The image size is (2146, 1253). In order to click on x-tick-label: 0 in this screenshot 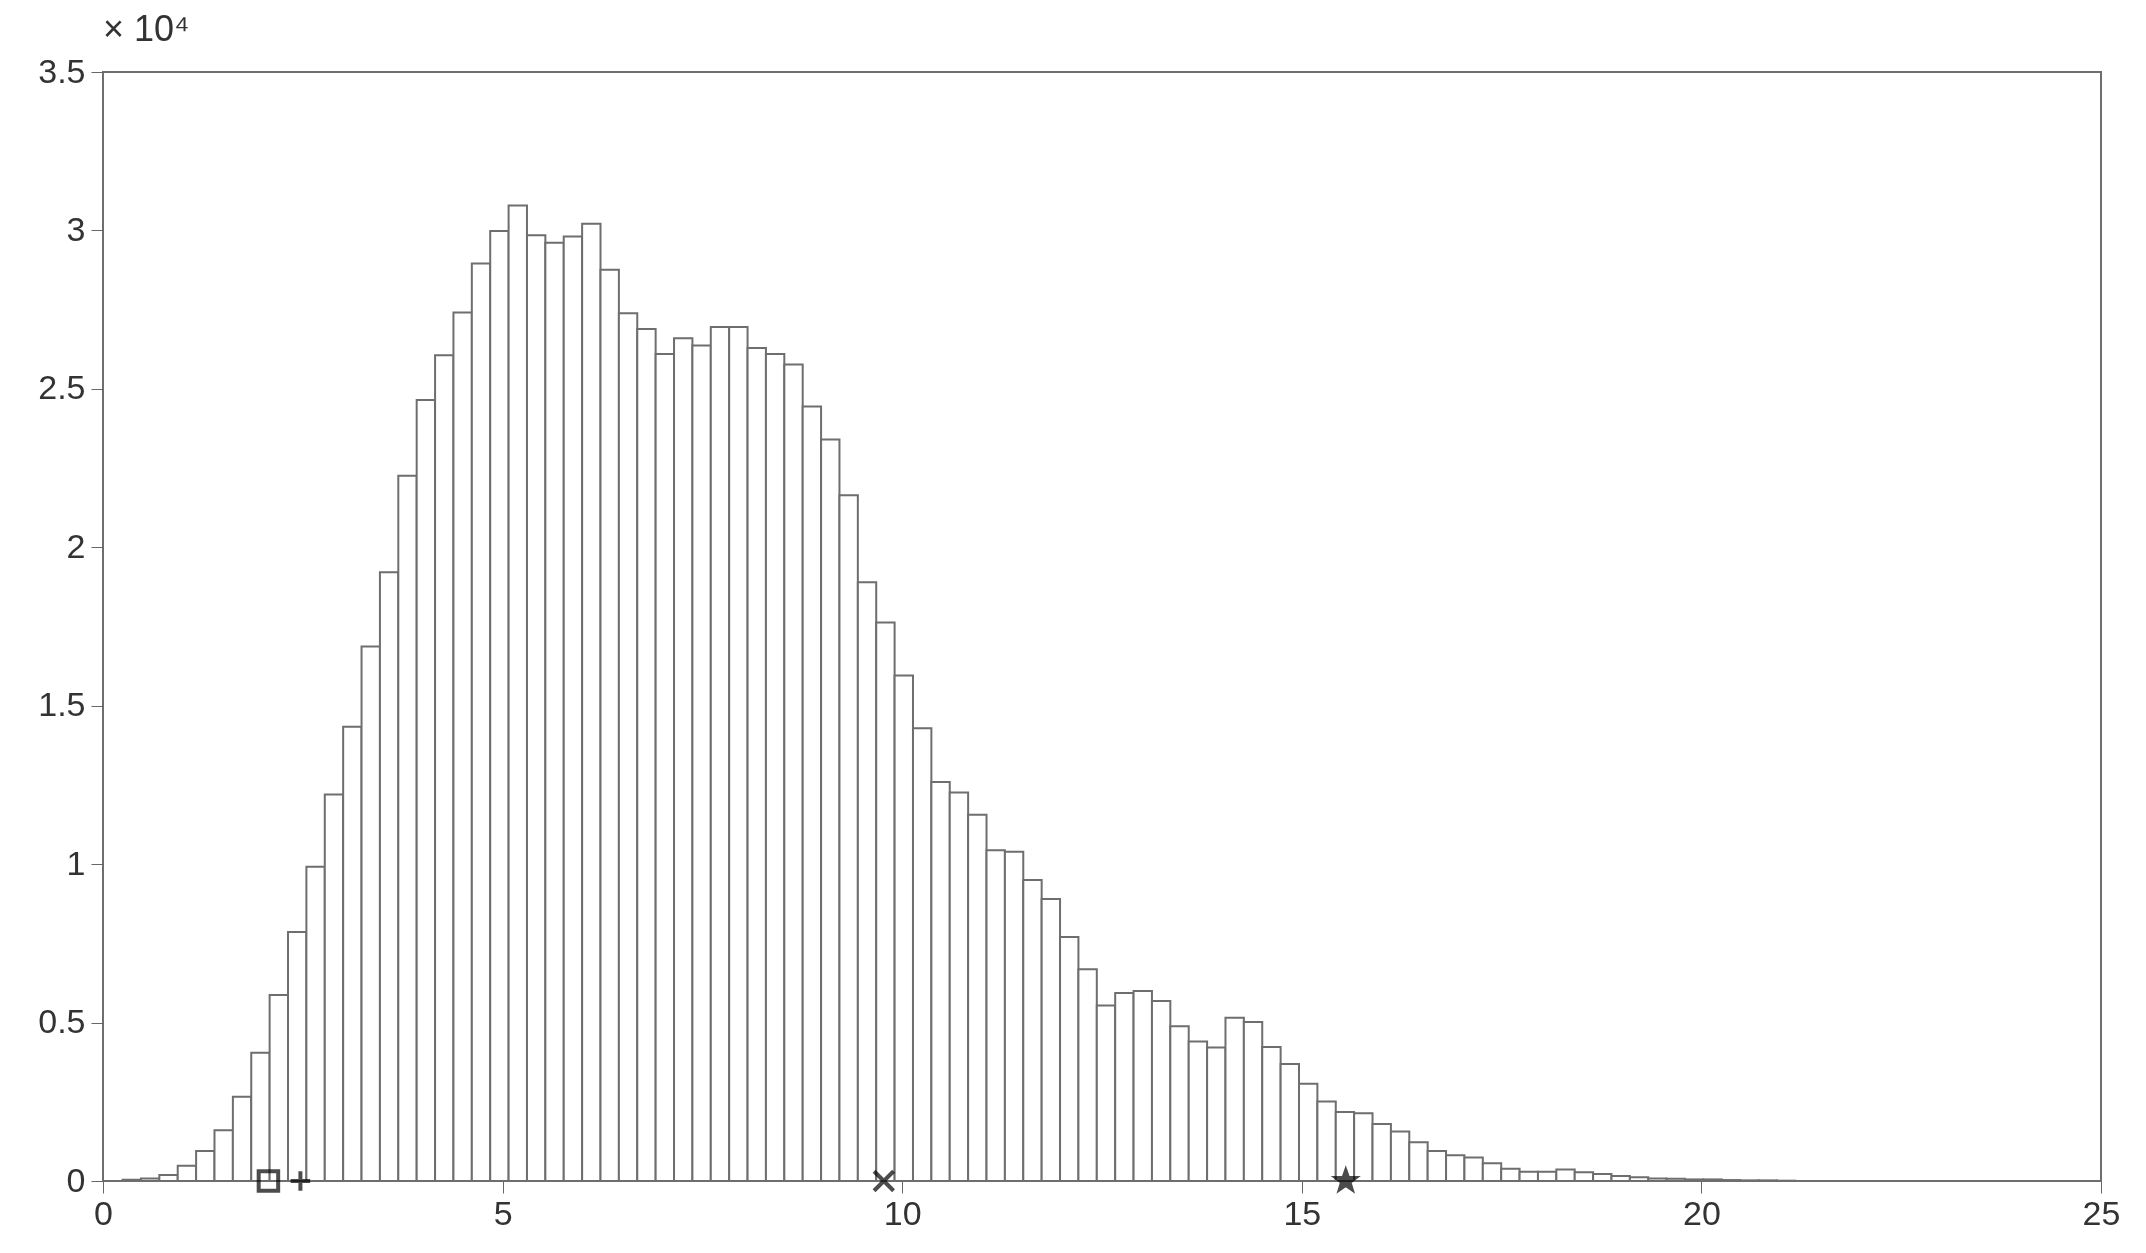, I will do `click(103, 1212)`.